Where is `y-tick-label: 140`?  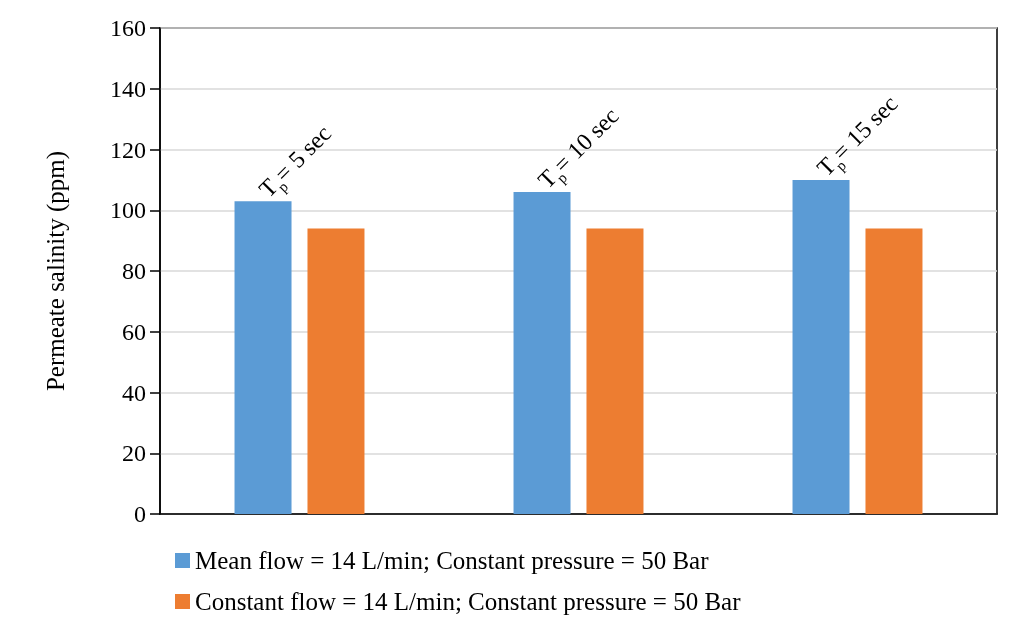
y-tick-label: 140 is located at coordinates (128, 88).